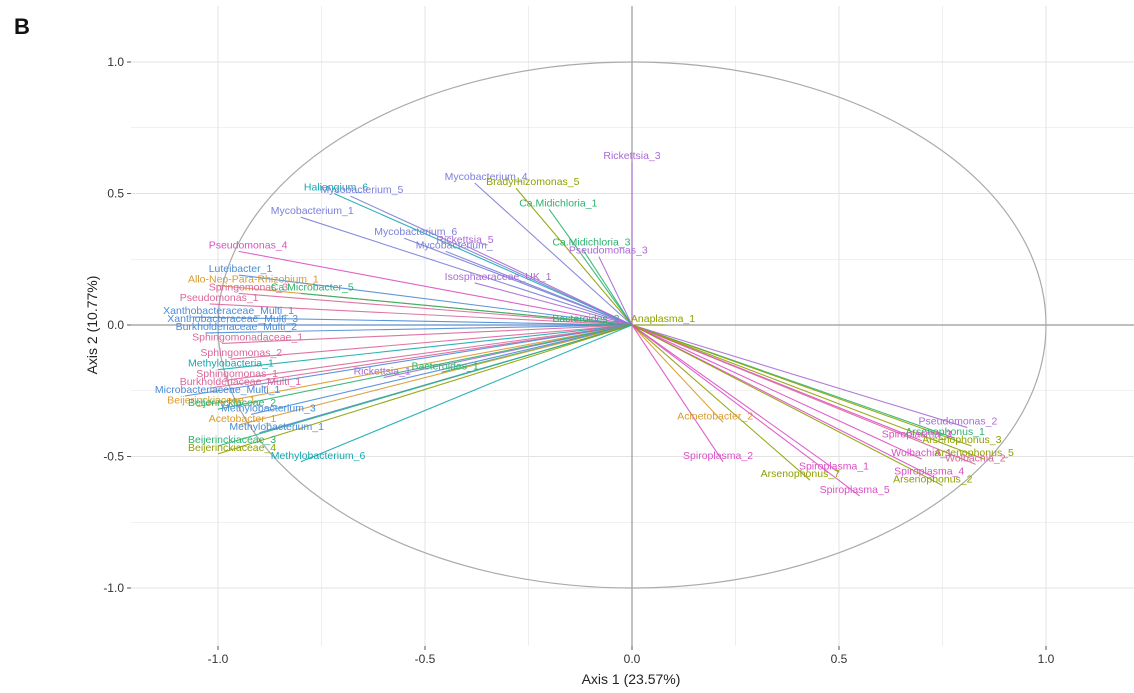 This screenshot has width=1134, height=693. What do you see at coordinates (276, 427) in the screenshot?
I see `vector-label: Methylobacterium_1` at bounding box center [276, 427].